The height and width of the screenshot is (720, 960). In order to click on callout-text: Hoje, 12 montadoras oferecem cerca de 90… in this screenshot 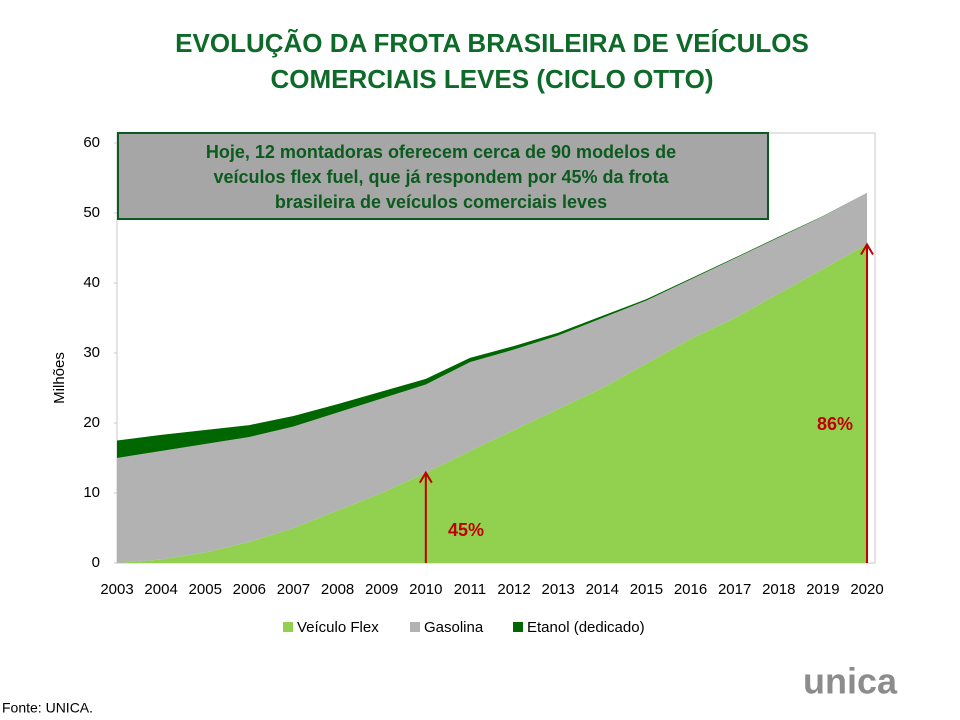, I will do `click(441, 152)`.